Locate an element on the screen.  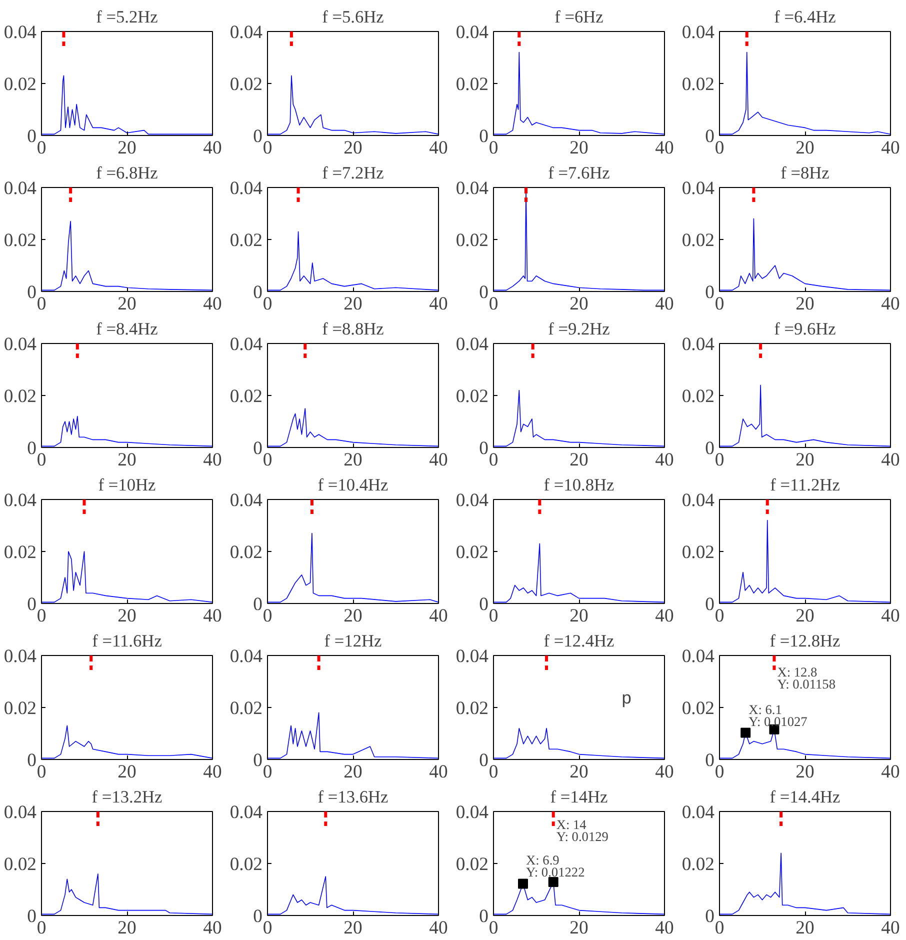
chart-title: f =13.6Hz is located at coordinates (353, 797).